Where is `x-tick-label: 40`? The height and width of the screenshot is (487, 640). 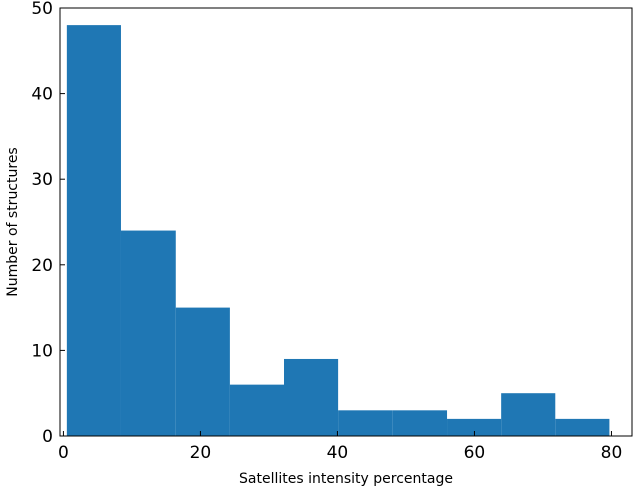
x-tick-label: 40 is located at coordinates (338, 453).